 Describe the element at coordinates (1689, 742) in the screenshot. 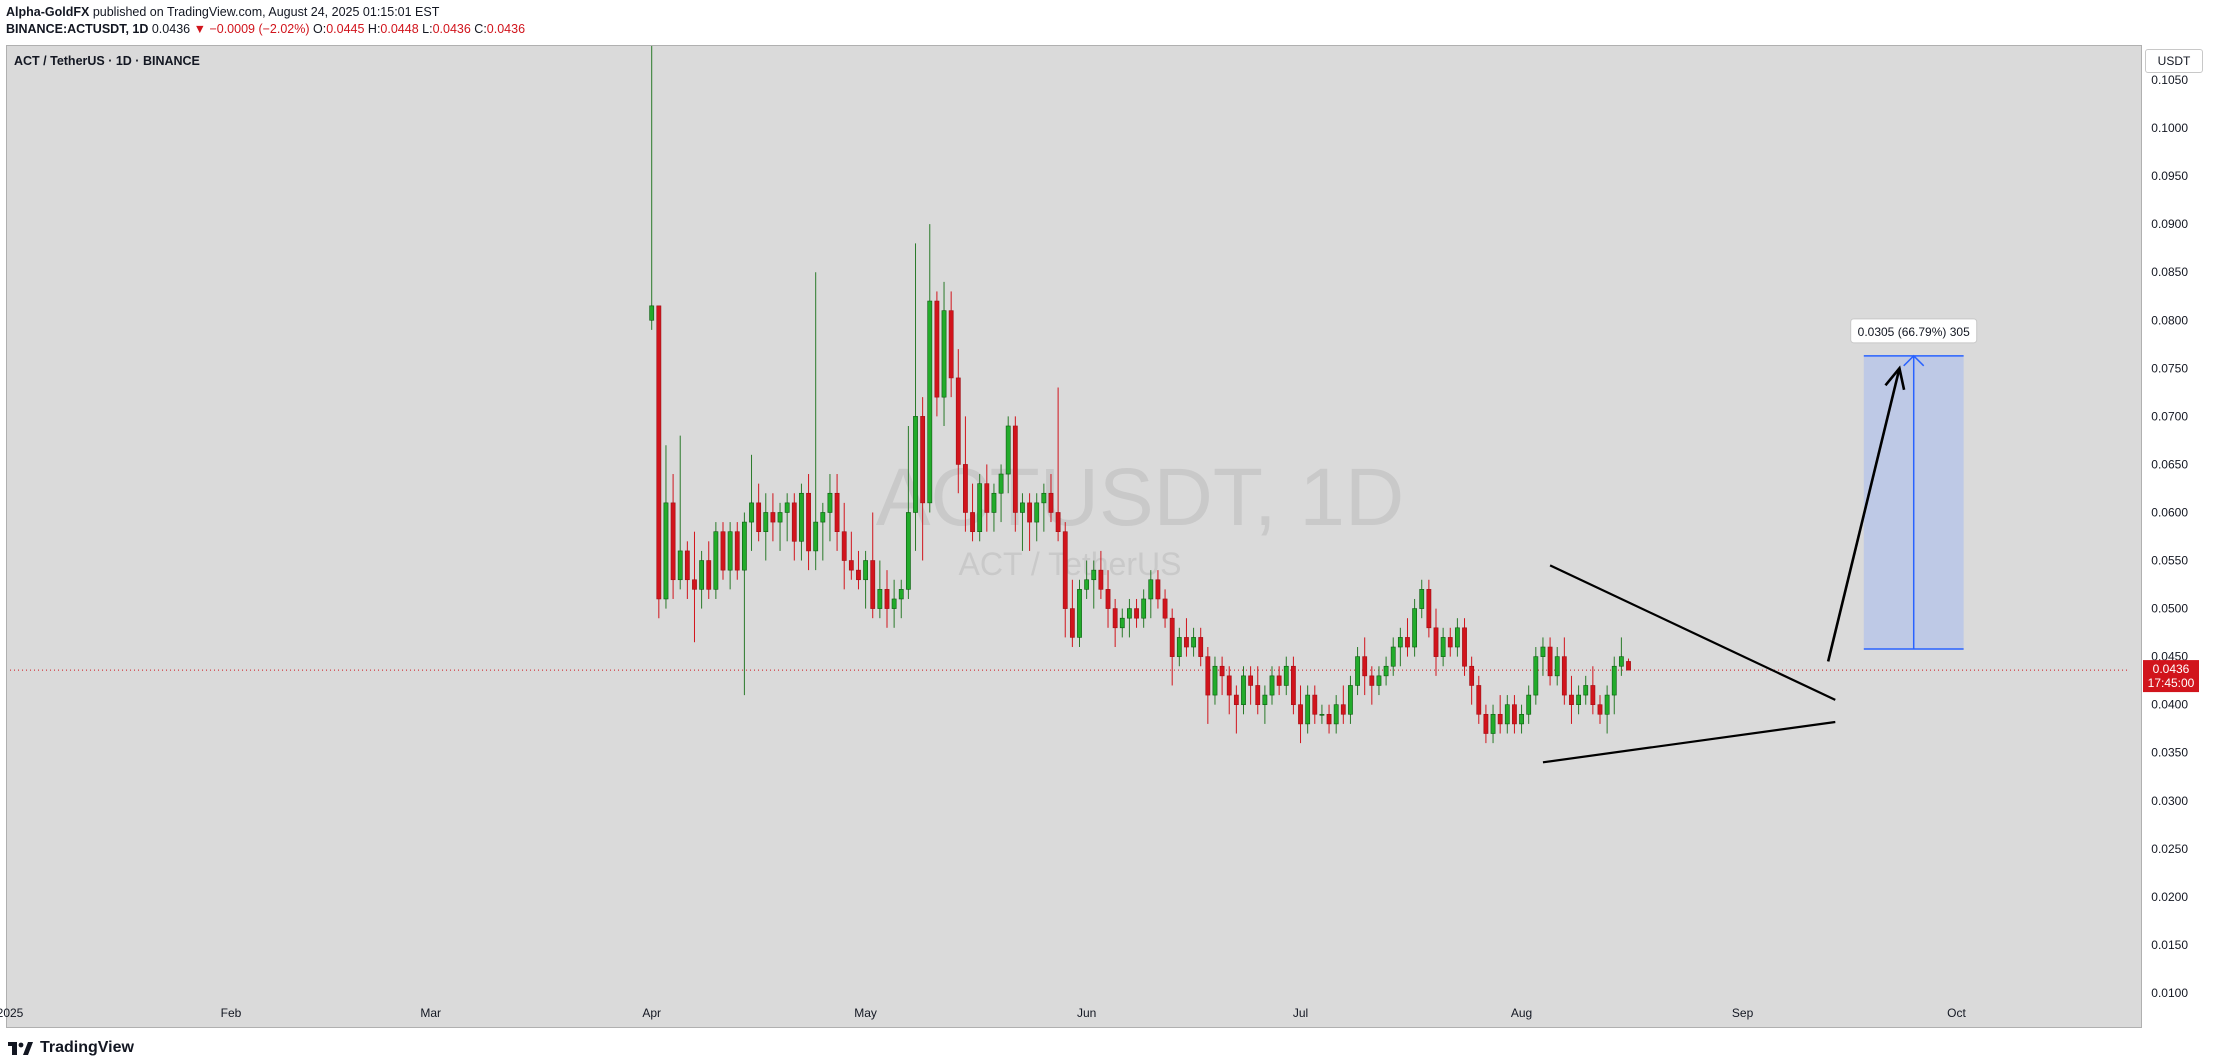

I see `lower-trendline` at that location.